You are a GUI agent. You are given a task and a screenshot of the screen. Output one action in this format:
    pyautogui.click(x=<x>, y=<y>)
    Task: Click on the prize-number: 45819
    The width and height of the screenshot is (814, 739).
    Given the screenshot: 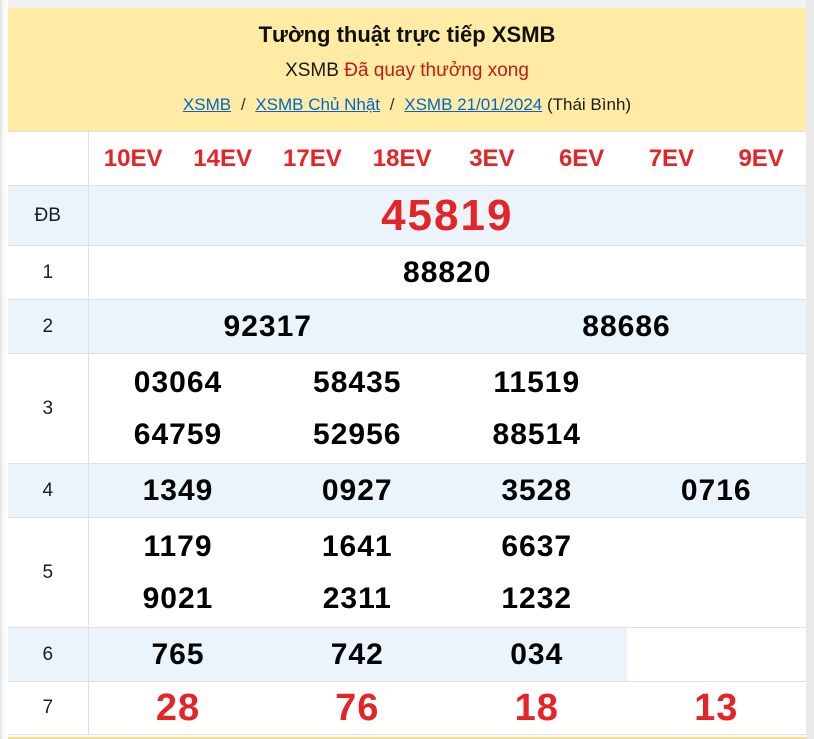 What is the action you would take?
    pyautogui.click(x=447, y=215)
    